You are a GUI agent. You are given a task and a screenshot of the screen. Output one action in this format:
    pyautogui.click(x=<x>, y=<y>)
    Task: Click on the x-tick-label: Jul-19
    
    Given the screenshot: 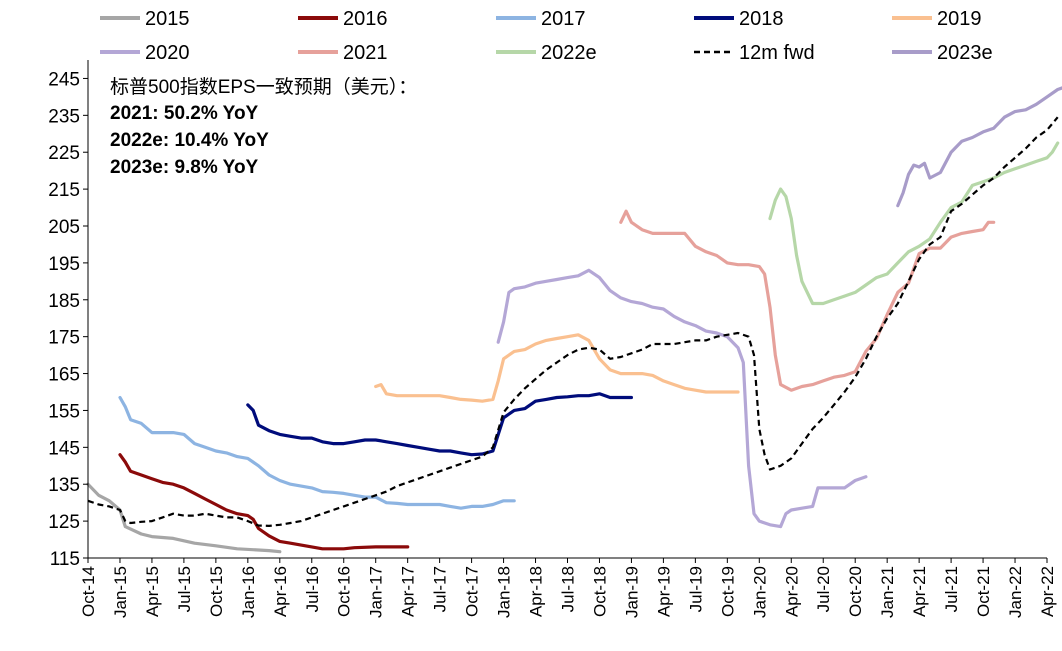 What is the action you would take?
    pyautogui.click(x=695, y=589)
    